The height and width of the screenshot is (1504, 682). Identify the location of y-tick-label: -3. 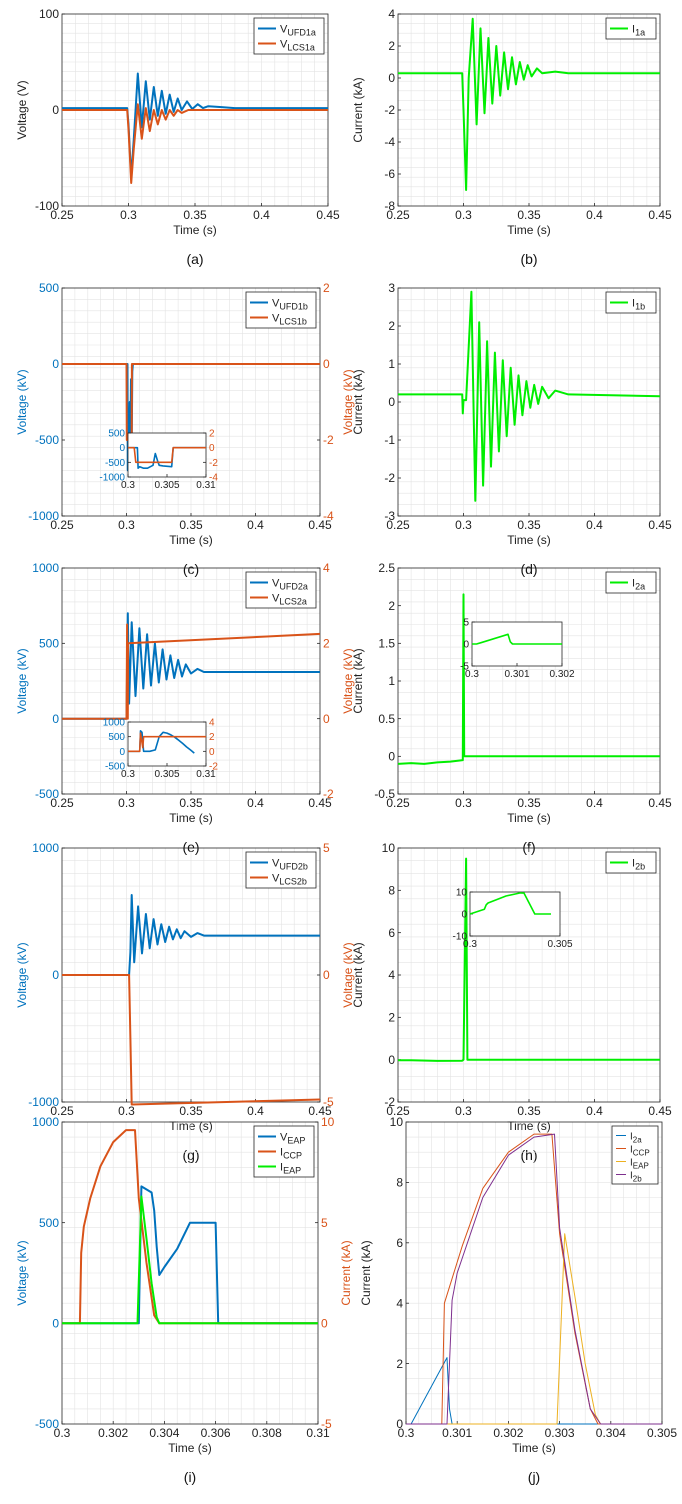
(389, 516).